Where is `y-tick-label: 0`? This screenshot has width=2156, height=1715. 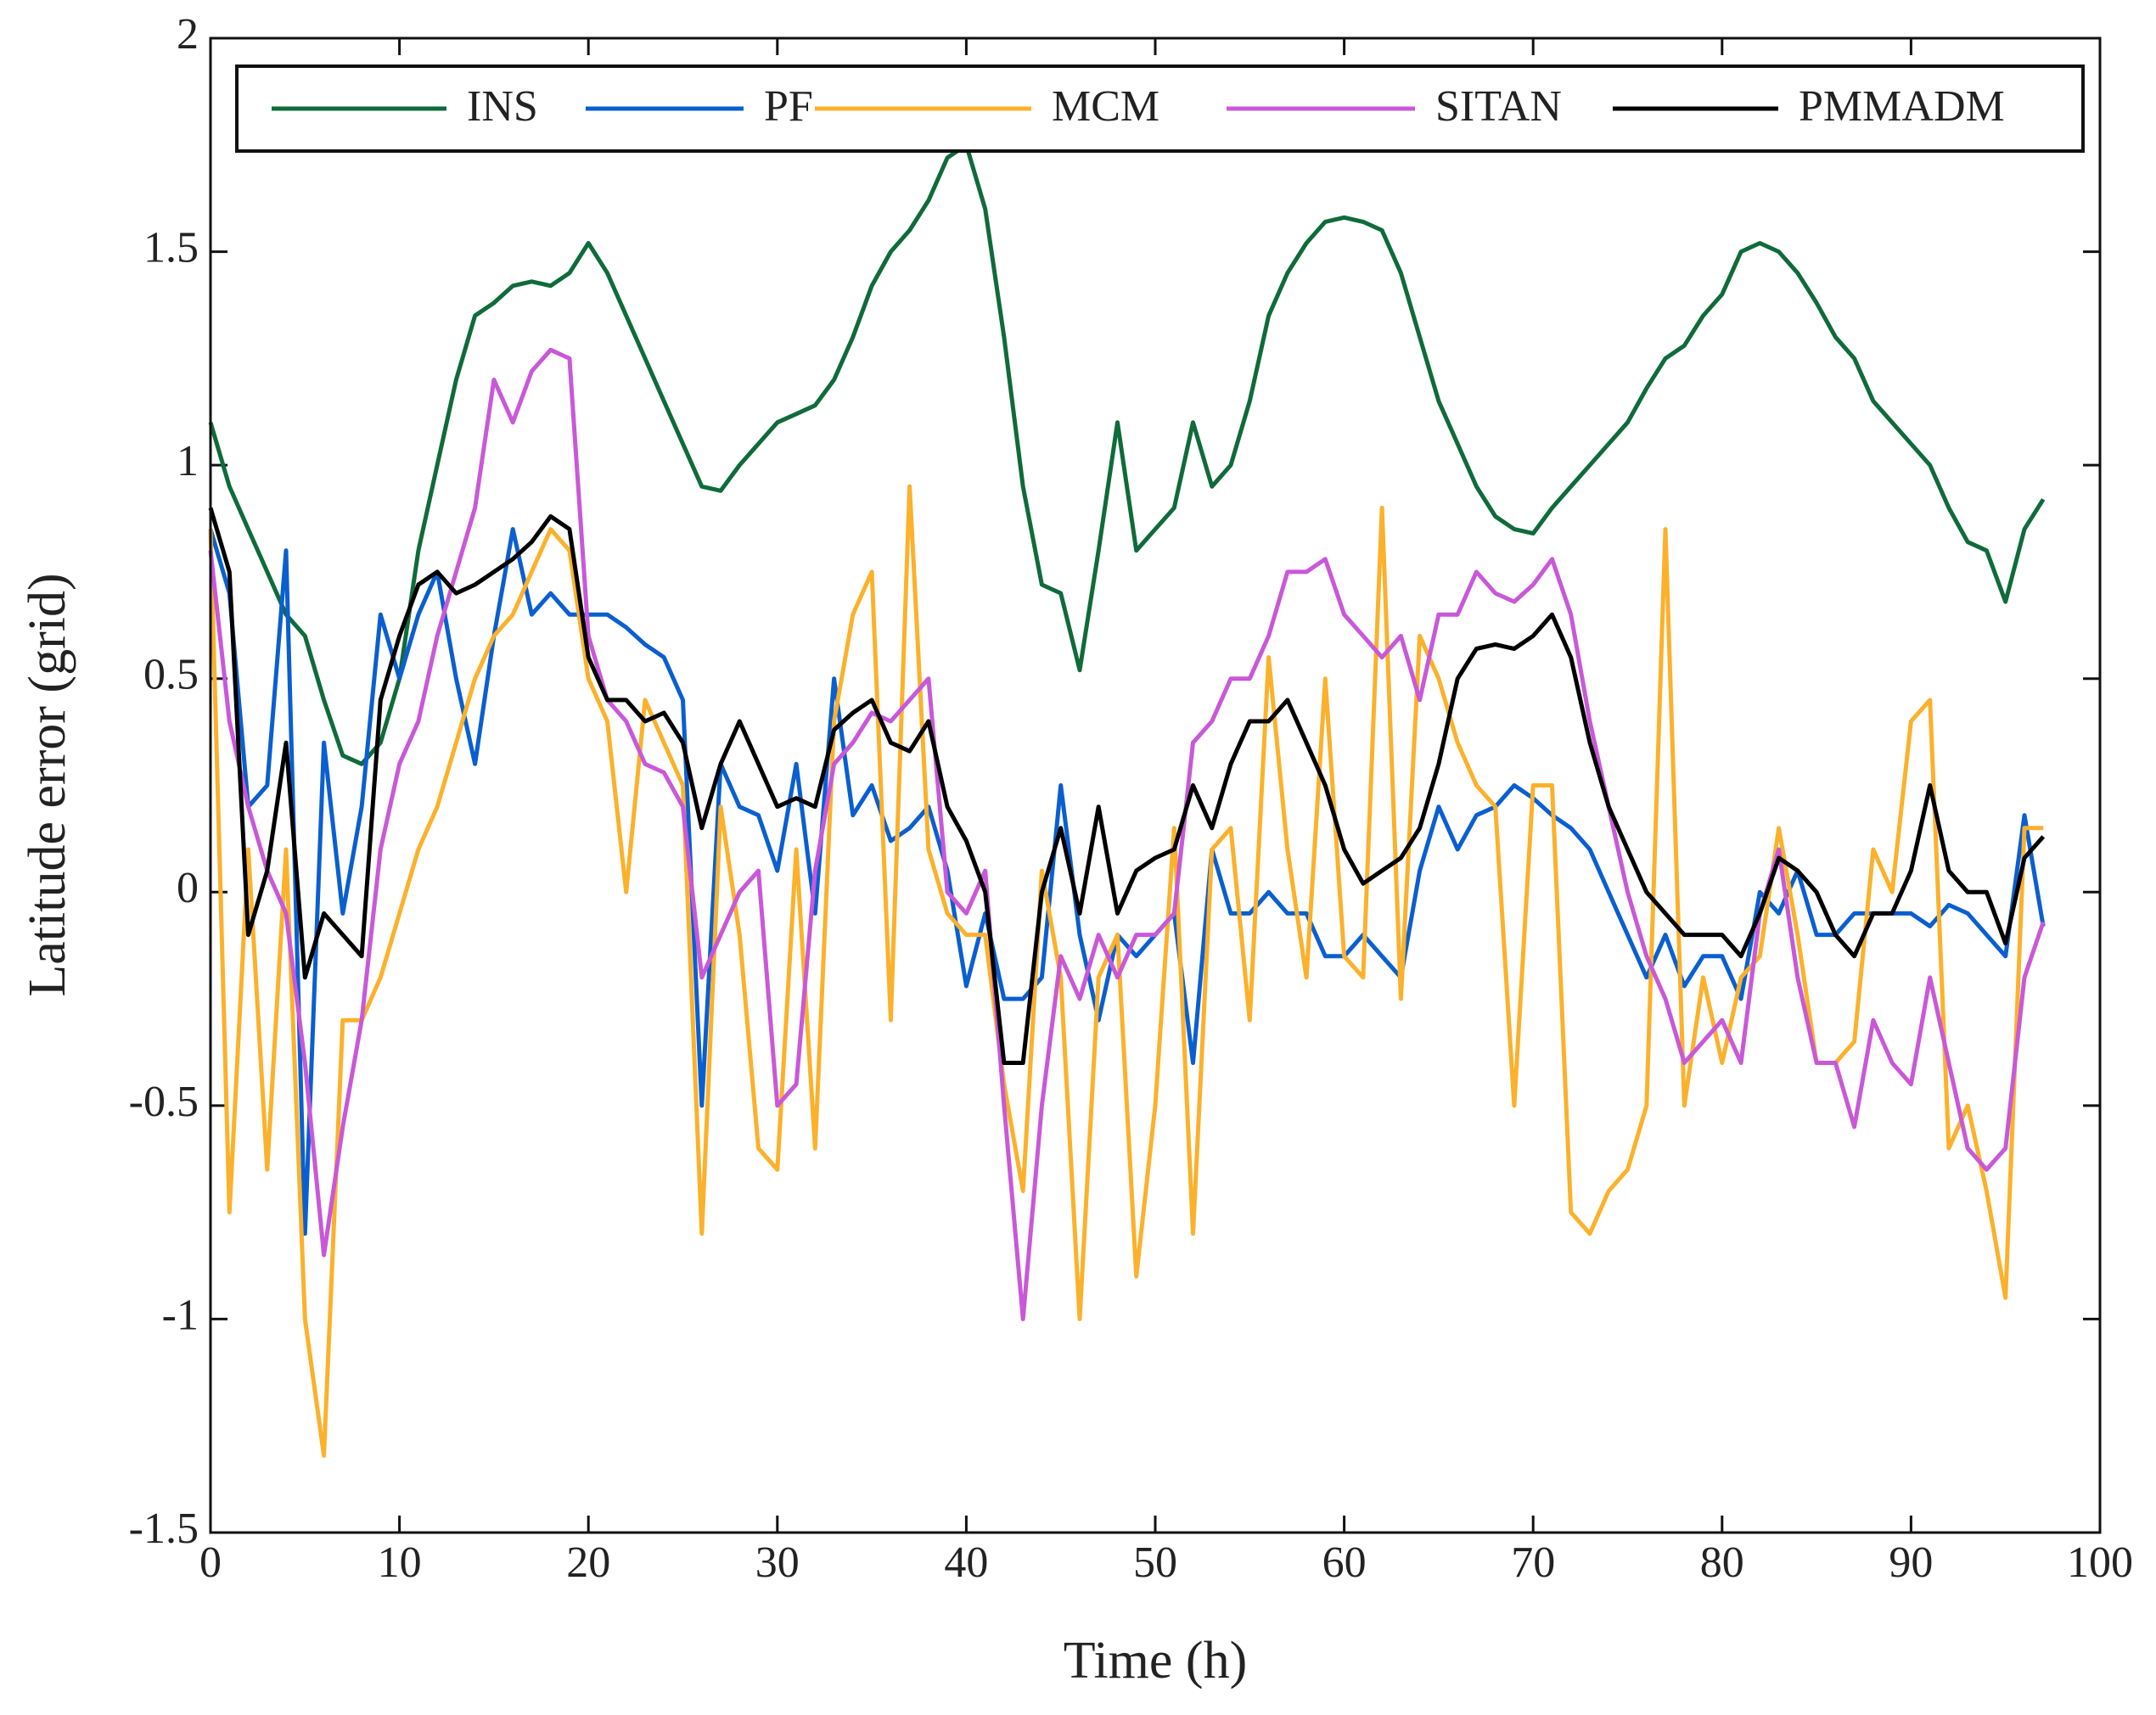
y-tick-label: 0 is located at coordinates (188, 888).